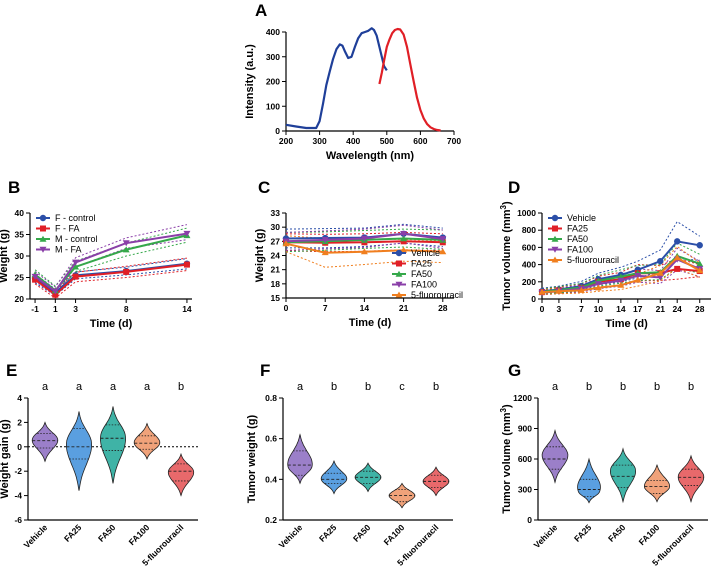 This screenshot has height=566, width=719. What do you see at coordinates (325, 308) in the screenshot?
I see `x-tick-label: 7` at bounding box center [325, 308].